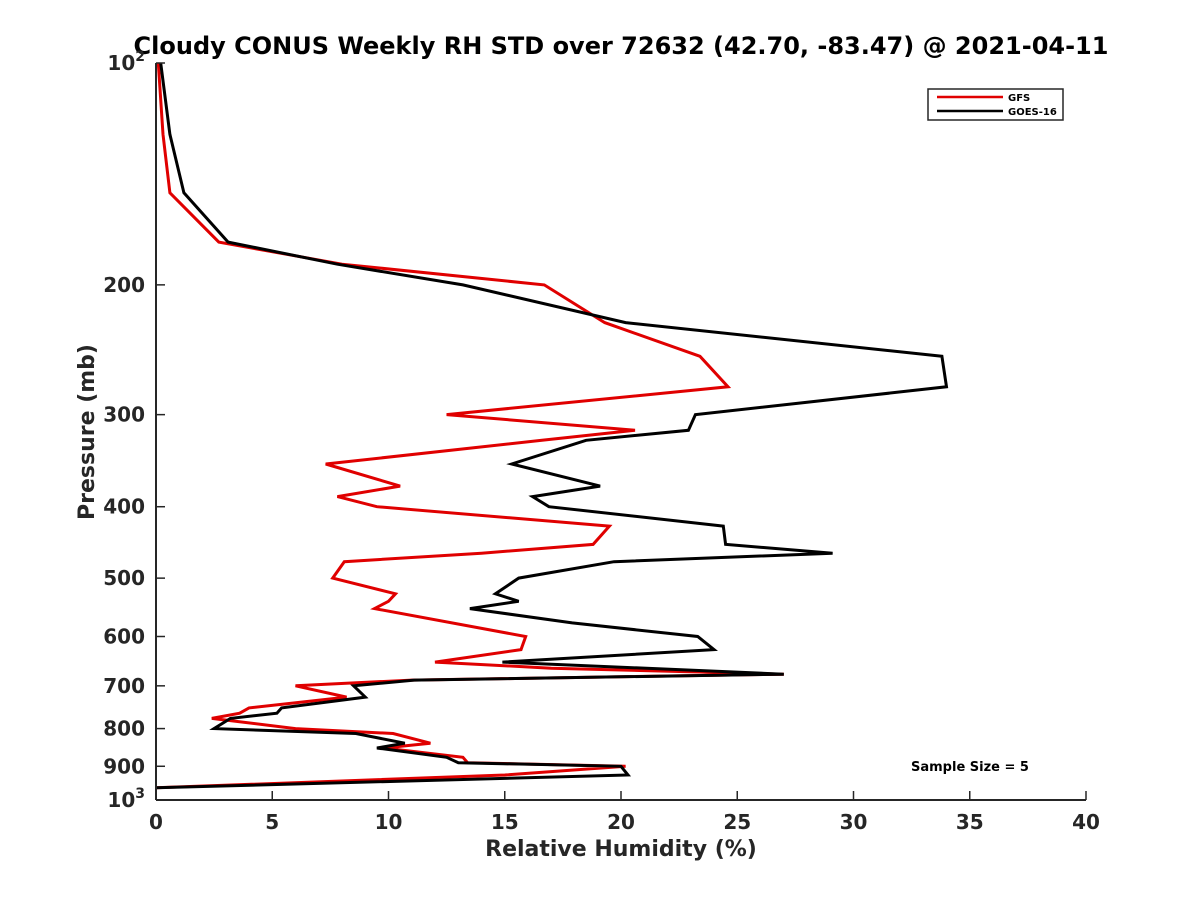 Image resolution: width=1200 pixels, height=900 pixels. I want to click on y-tick-label: 800, so click(124, 729).